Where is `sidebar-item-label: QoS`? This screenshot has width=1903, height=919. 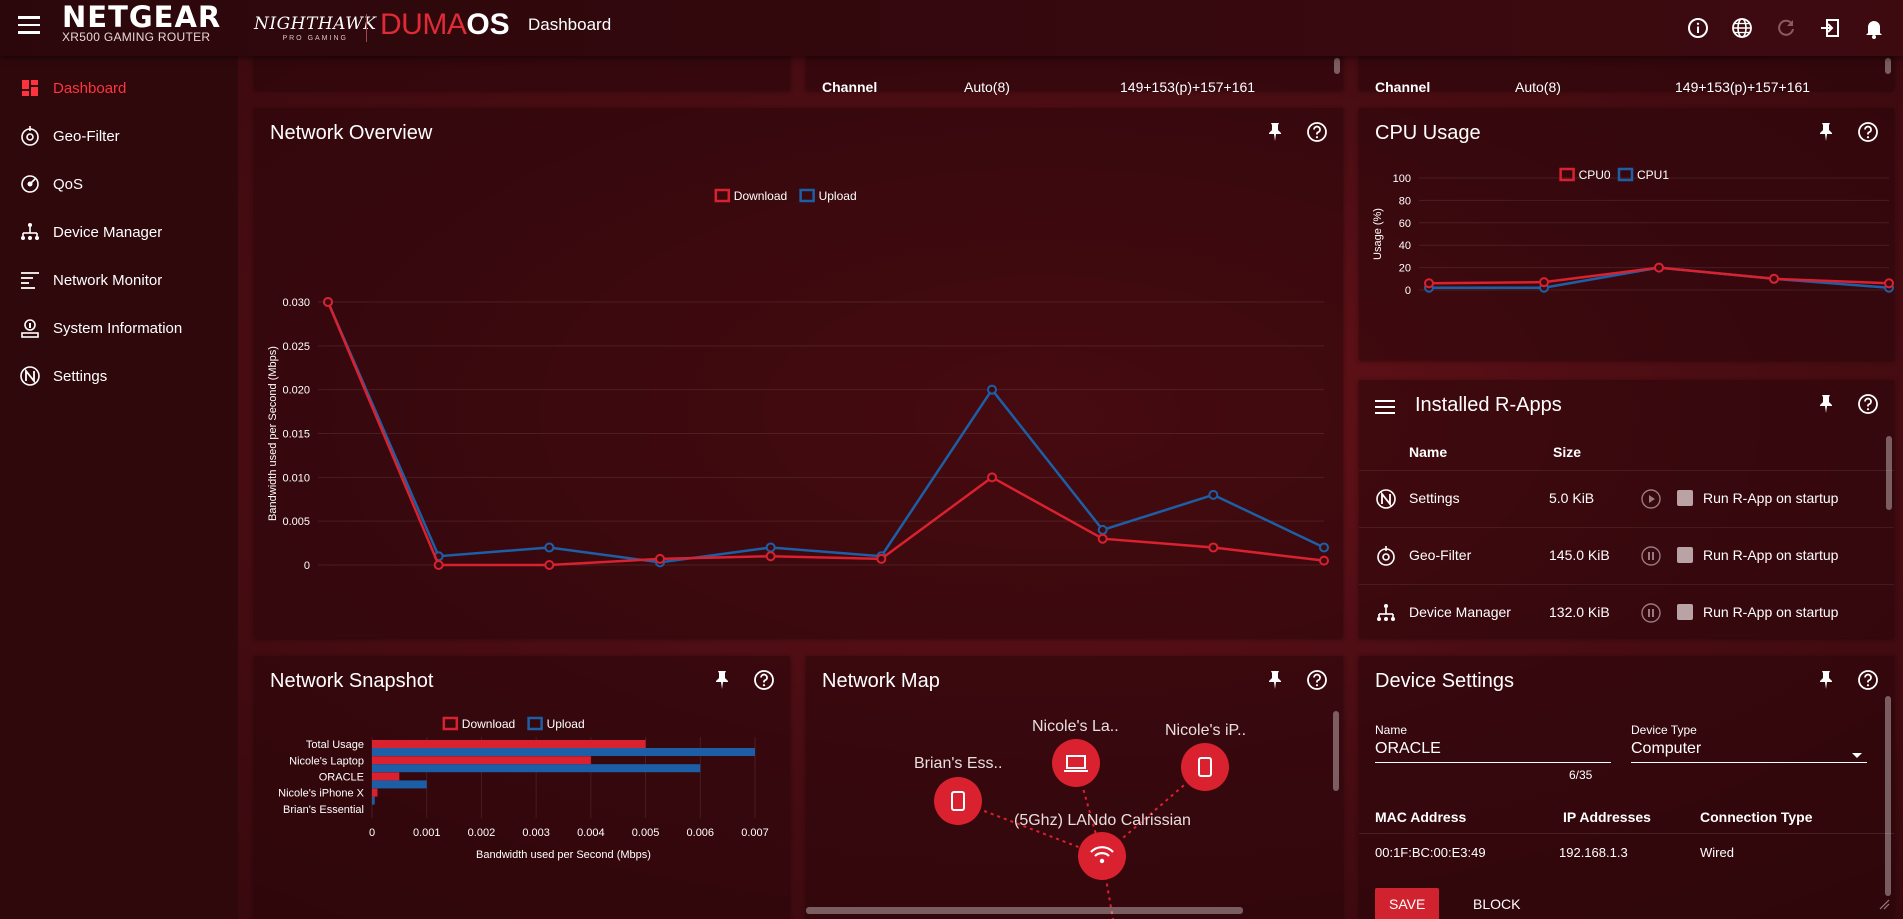 sidebar-item-label: QoS is located at coordinates (68, 184).